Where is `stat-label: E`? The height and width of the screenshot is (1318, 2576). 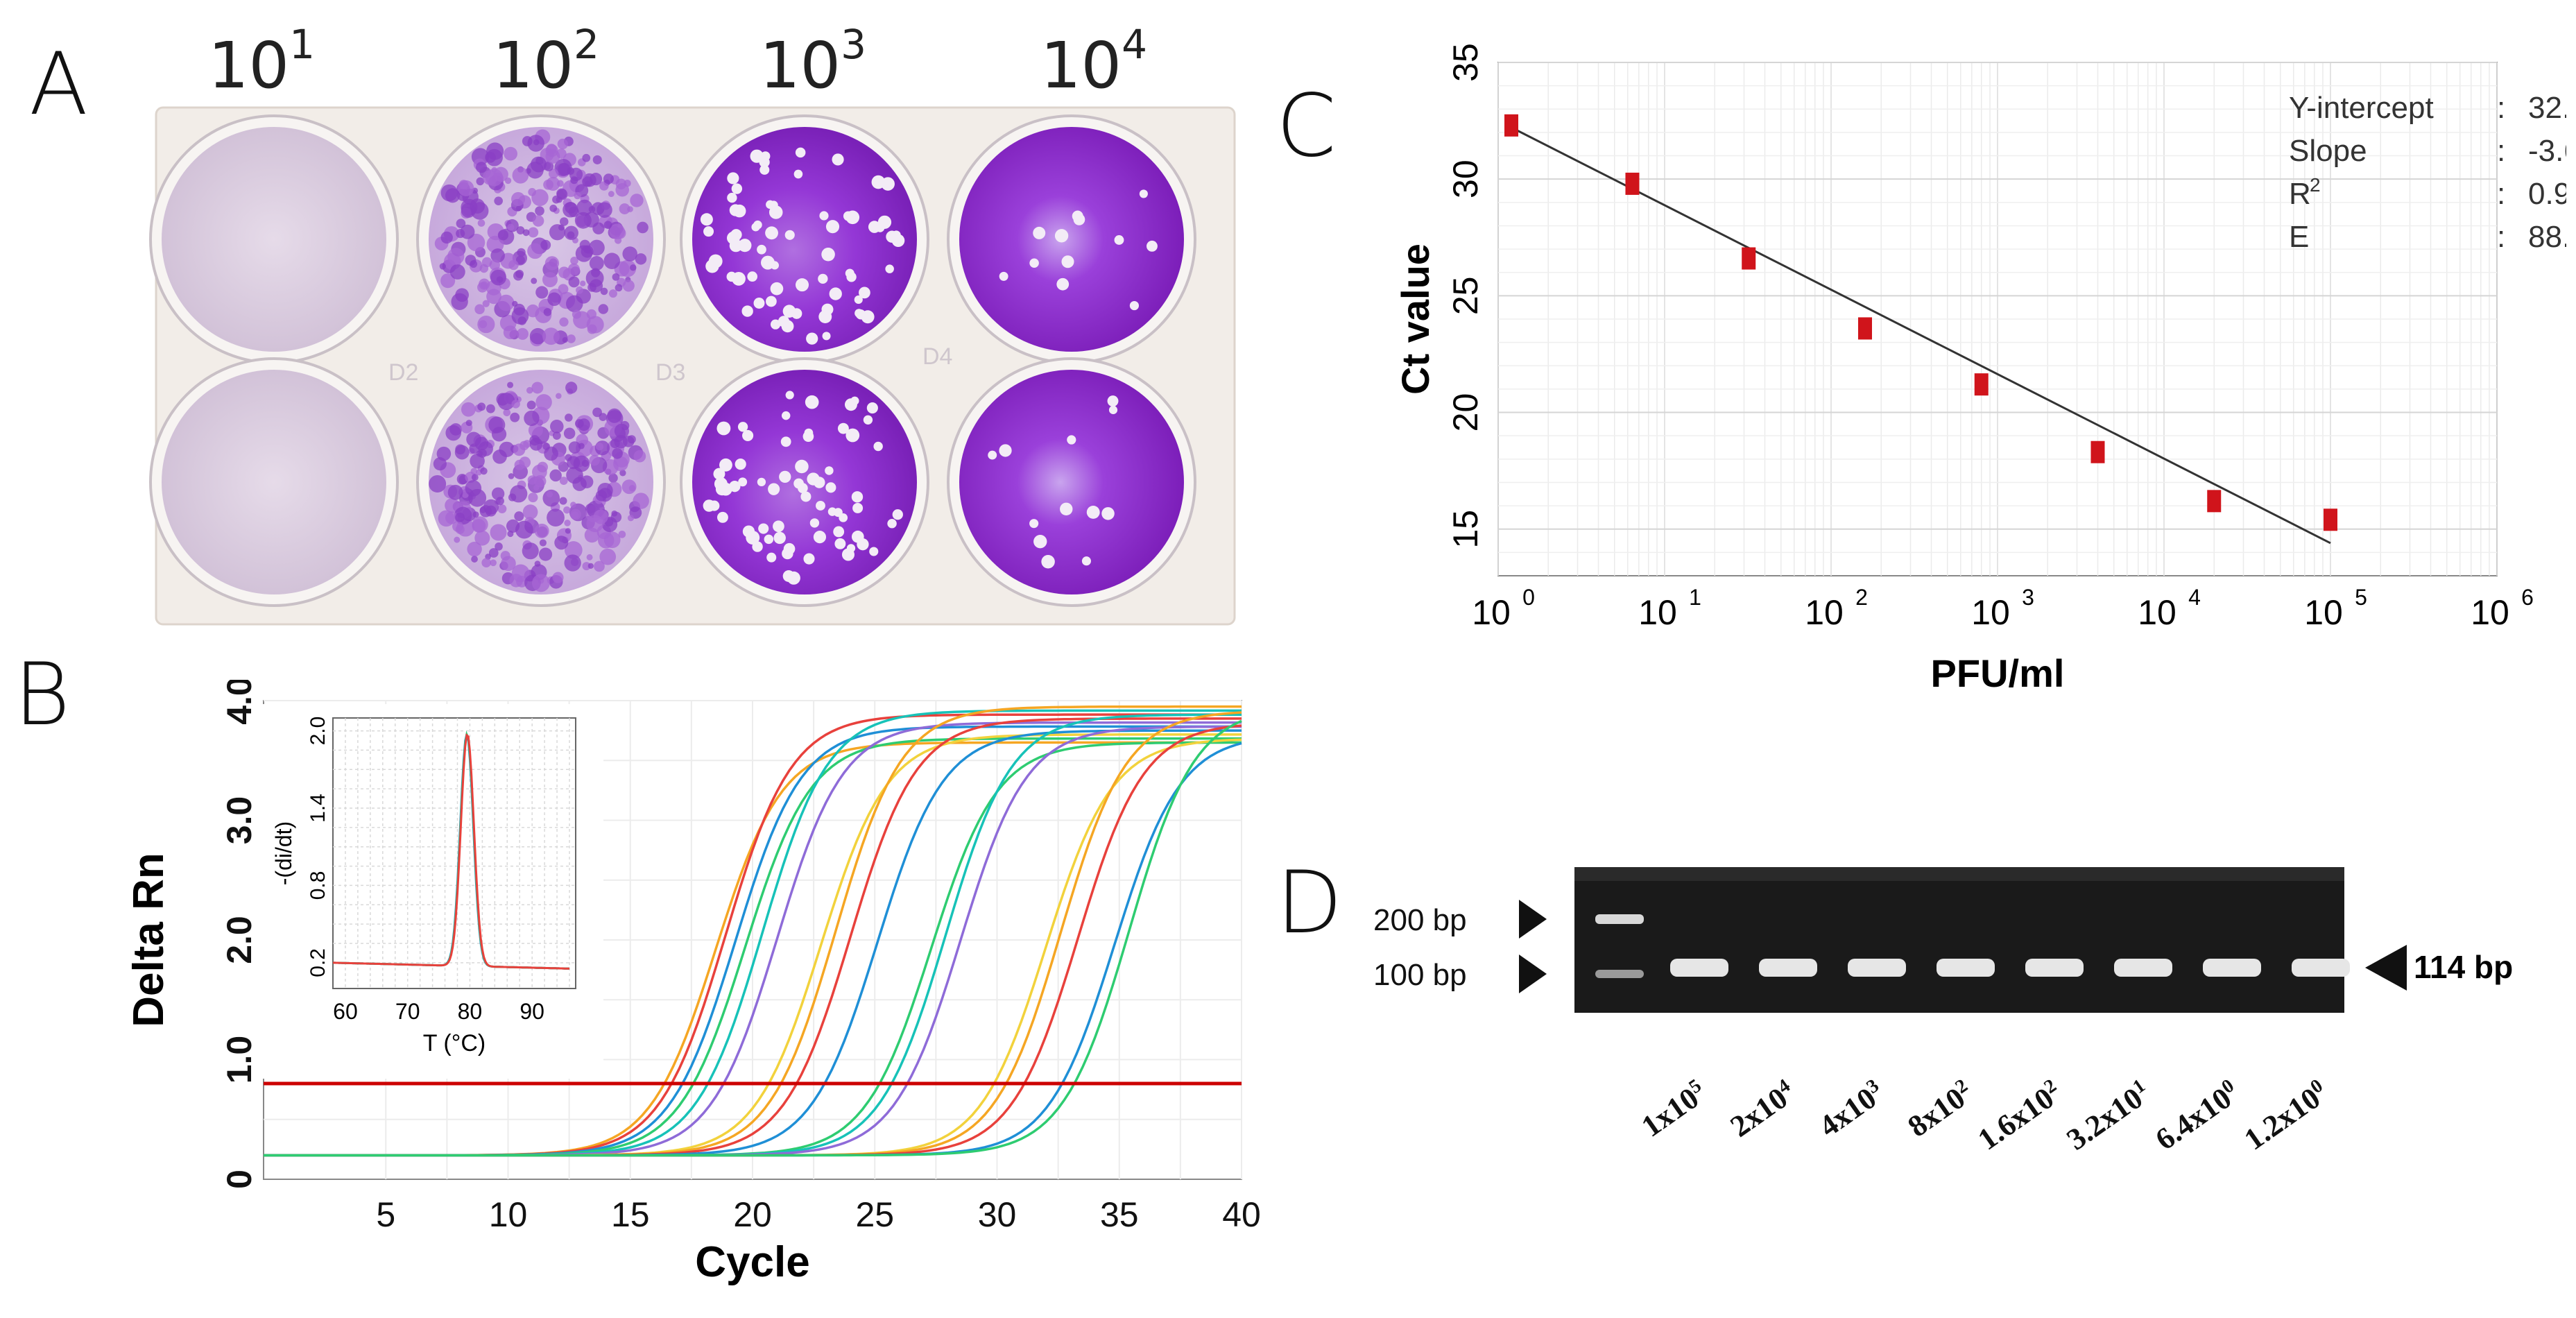 stat-label: E is located at coordinates (2299, 237).